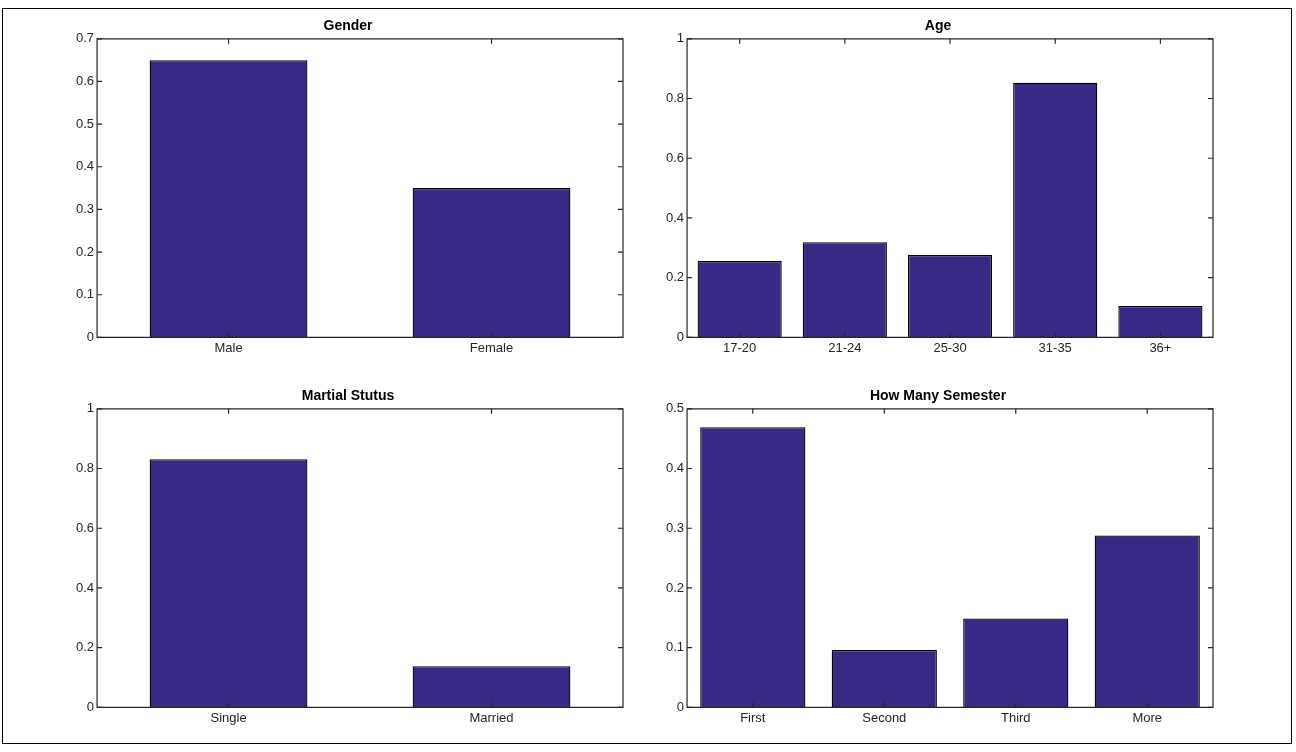  Describe the element at coordinates (228, 347) in the screenshot. I see `x-tick-label: Male` at that location.